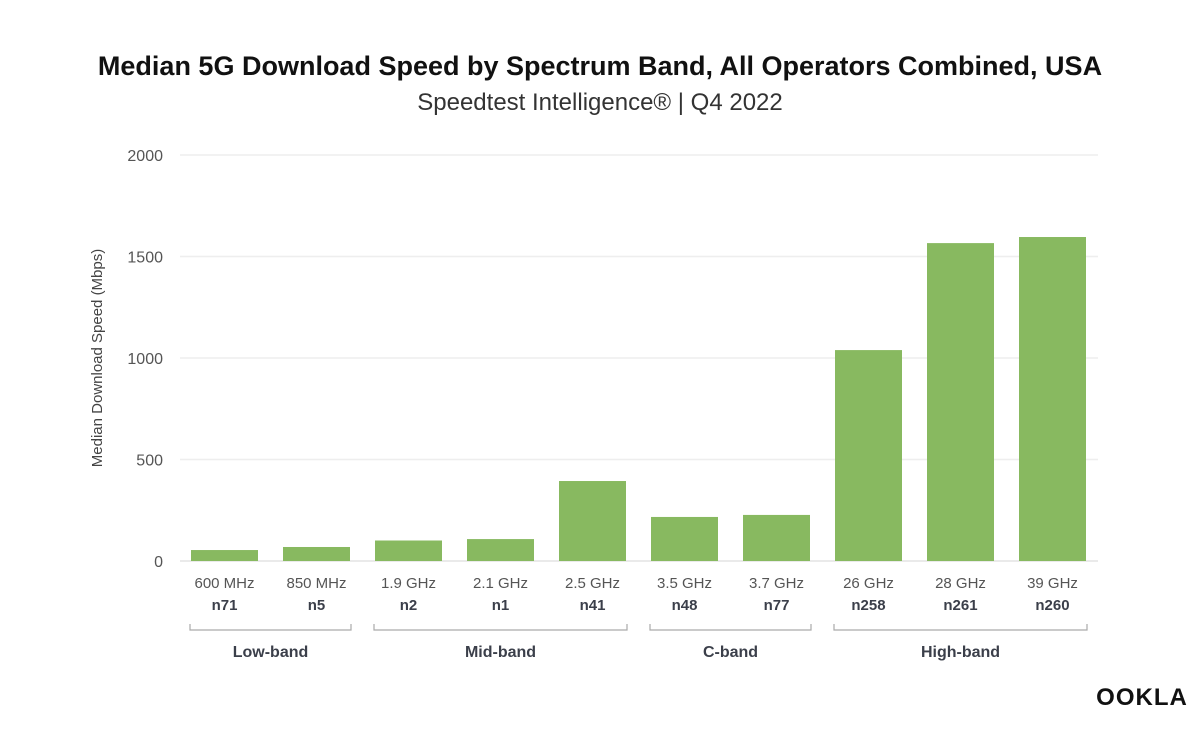 Image resolution: width=1201 pixels, height=741 pixels. I want to click on band-id-label: n71, so click(225, 605).